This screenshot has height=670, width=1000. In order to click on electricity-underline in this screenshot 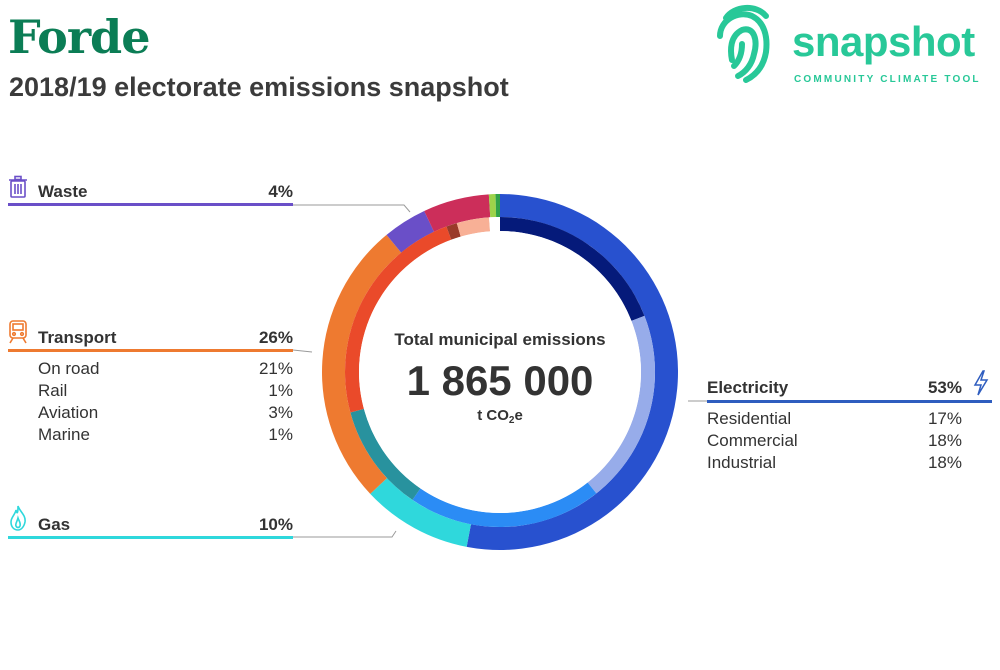, I will do `click(849, 401)`.